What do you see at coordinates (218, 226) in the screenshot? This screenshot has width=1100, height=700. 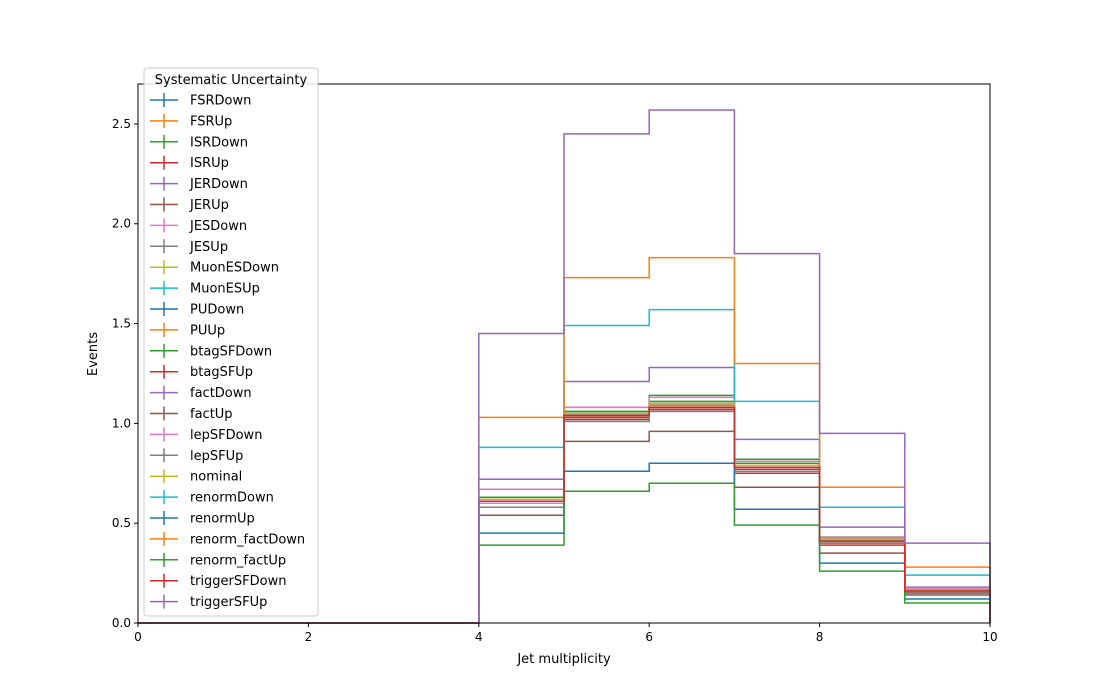 I see `legend-label: JESDown` at bounding box center [218, 226].